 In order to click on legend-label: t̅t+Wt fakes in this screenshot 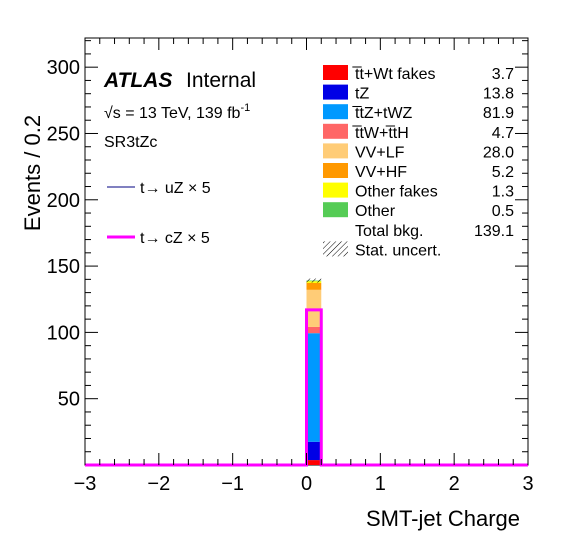, I will do `click(393, 74)`.